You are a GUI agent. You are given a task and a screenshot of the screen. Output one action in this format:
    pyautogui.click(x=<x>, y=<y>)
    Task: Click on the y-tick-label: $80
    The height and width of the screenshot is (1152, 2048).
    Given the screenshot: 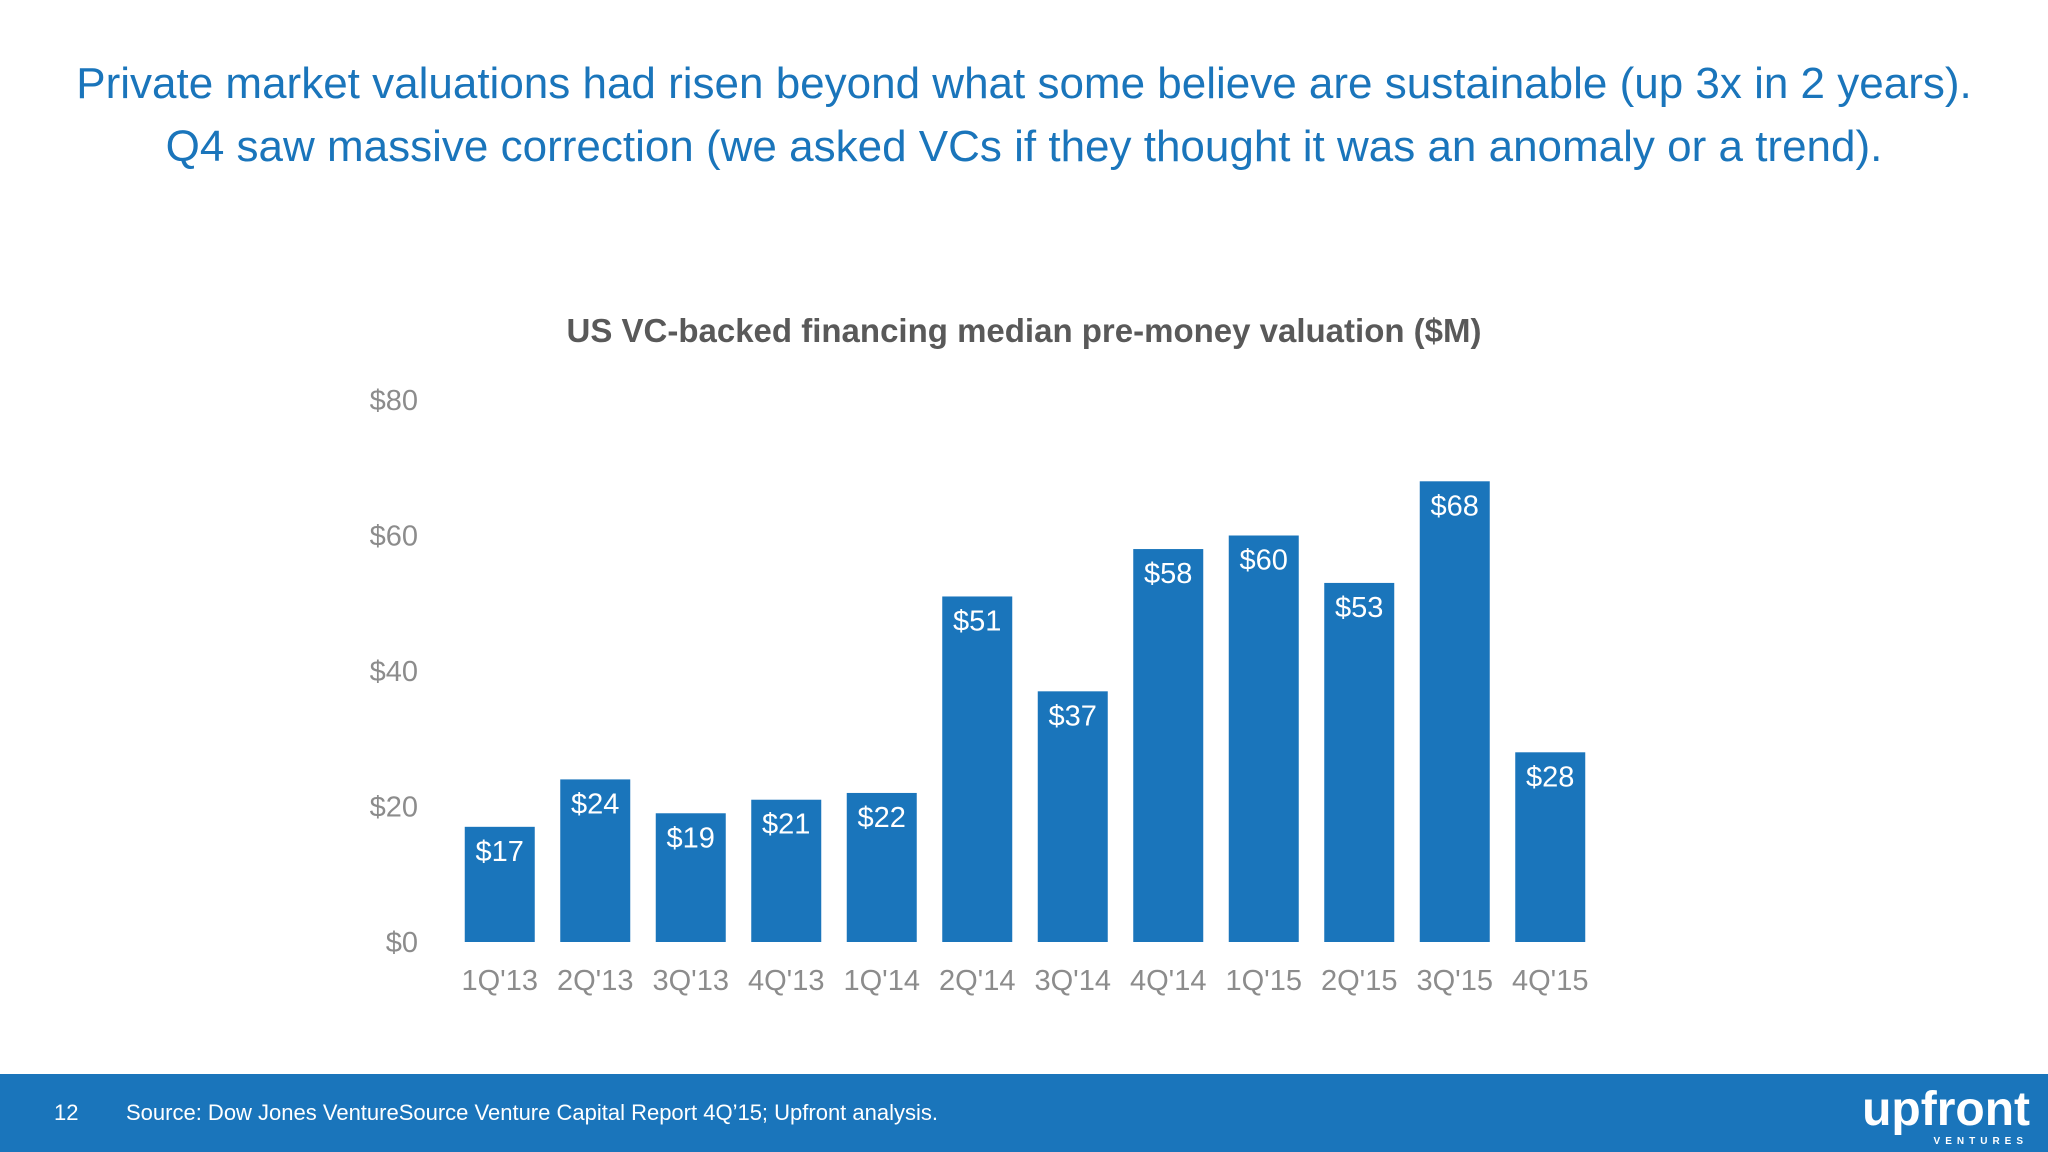 What is the action you would take?
    pyautogui.click(x=394, y=401)
    